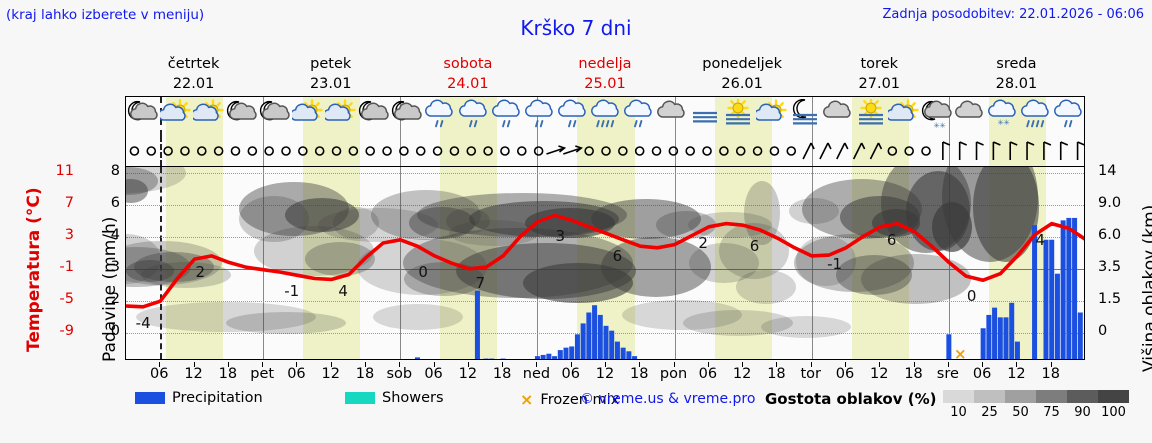  Describe the element at coordinates (1110, 202) in the screenshot. I see `tick-c-1: 9.0` at that location.